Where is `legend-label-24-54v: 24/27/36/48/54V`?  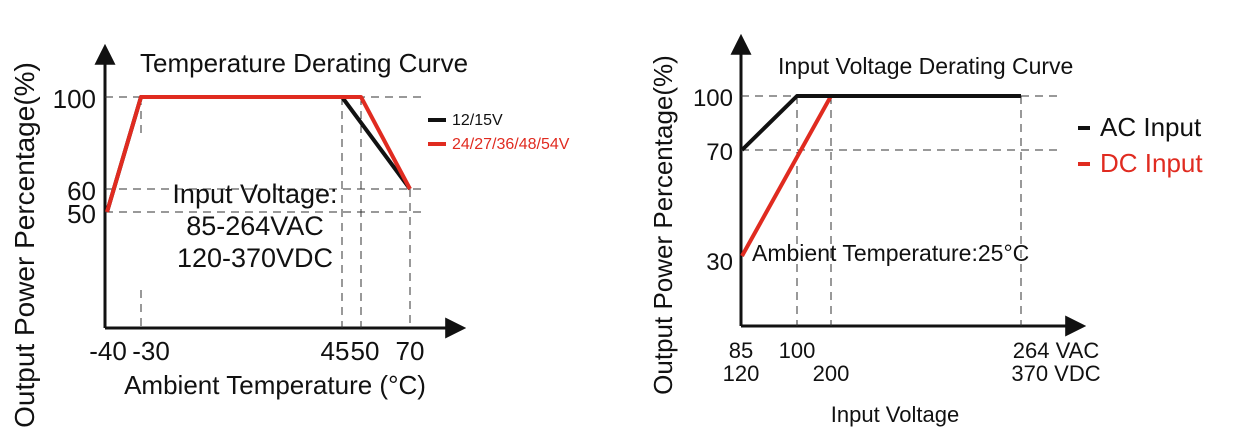
legend-label-24-54v: 24/27/36/48/54V is located at coordinates (511, 144).